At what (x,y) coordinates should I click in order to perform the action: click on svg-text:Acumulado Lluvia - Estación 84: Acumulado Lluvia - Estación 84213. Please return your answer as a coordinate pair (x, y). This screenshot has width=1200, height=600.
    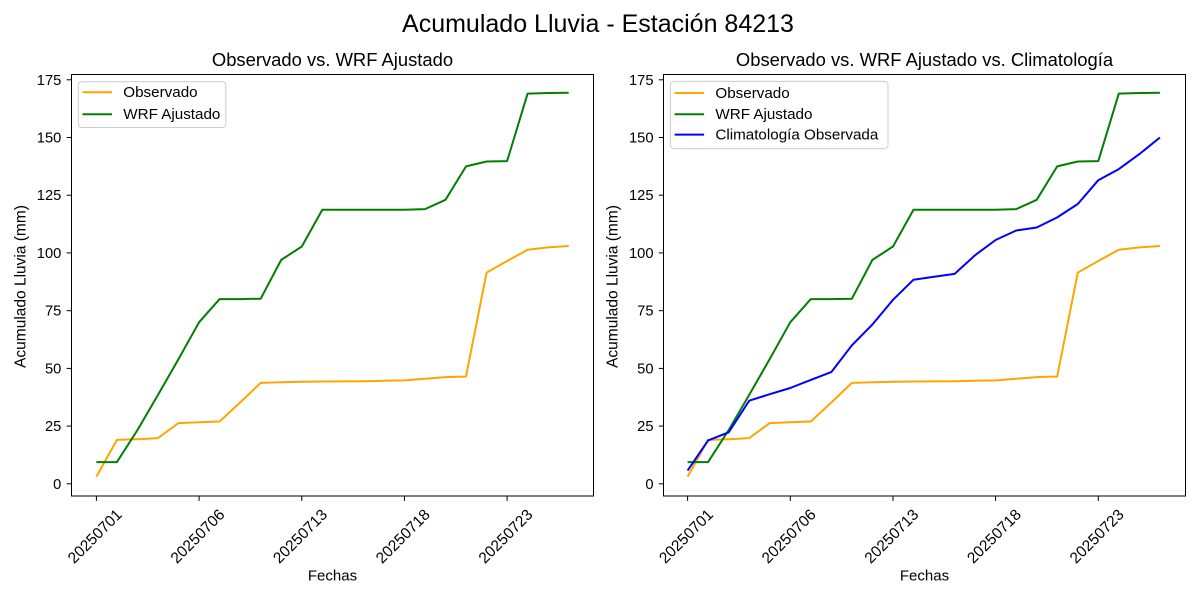
    Looking at the image, I should click on (598, 24).